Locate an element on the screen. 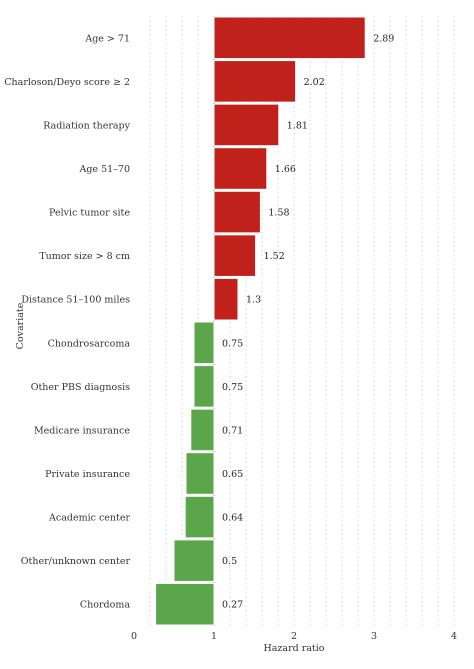 The width and height of the screenshot is (474, 669). value-label: 0.64 is located at coordinates (232, 518).